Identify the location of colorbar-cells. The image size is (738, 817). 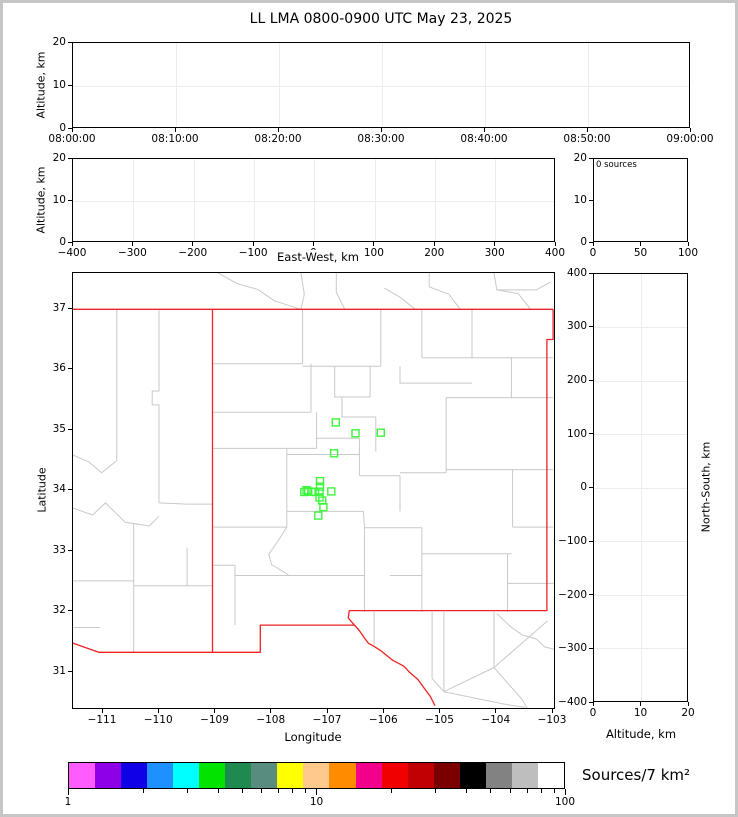
(316, 775).